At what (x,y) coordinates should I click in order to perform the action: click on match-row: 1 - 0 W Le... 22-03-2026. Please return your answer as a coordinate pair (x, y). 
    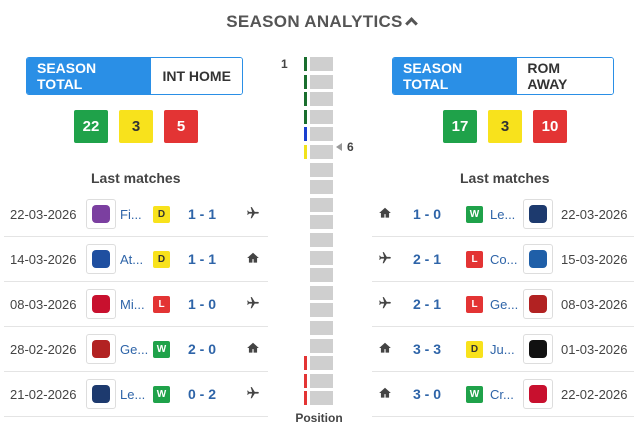
    Looking at the image, I should click on (503, 214).